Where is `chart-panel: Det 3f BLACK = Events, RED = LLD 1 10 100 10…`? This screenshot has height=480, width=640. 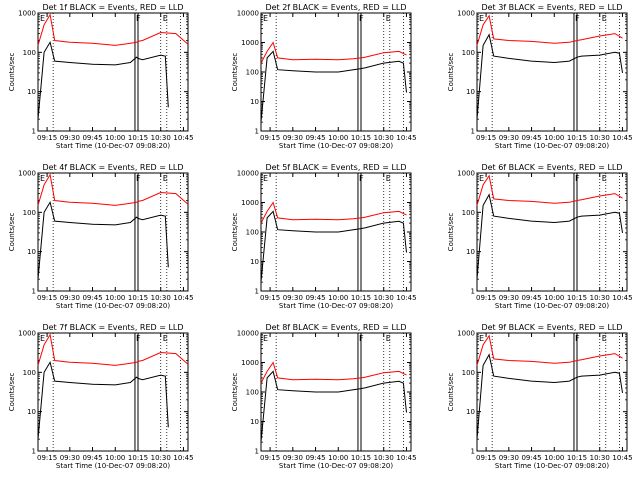
chart-panel: Det 3f BLACK = Events, RED = LLD 1 10 100 10… is located at coordinates (540, 76).